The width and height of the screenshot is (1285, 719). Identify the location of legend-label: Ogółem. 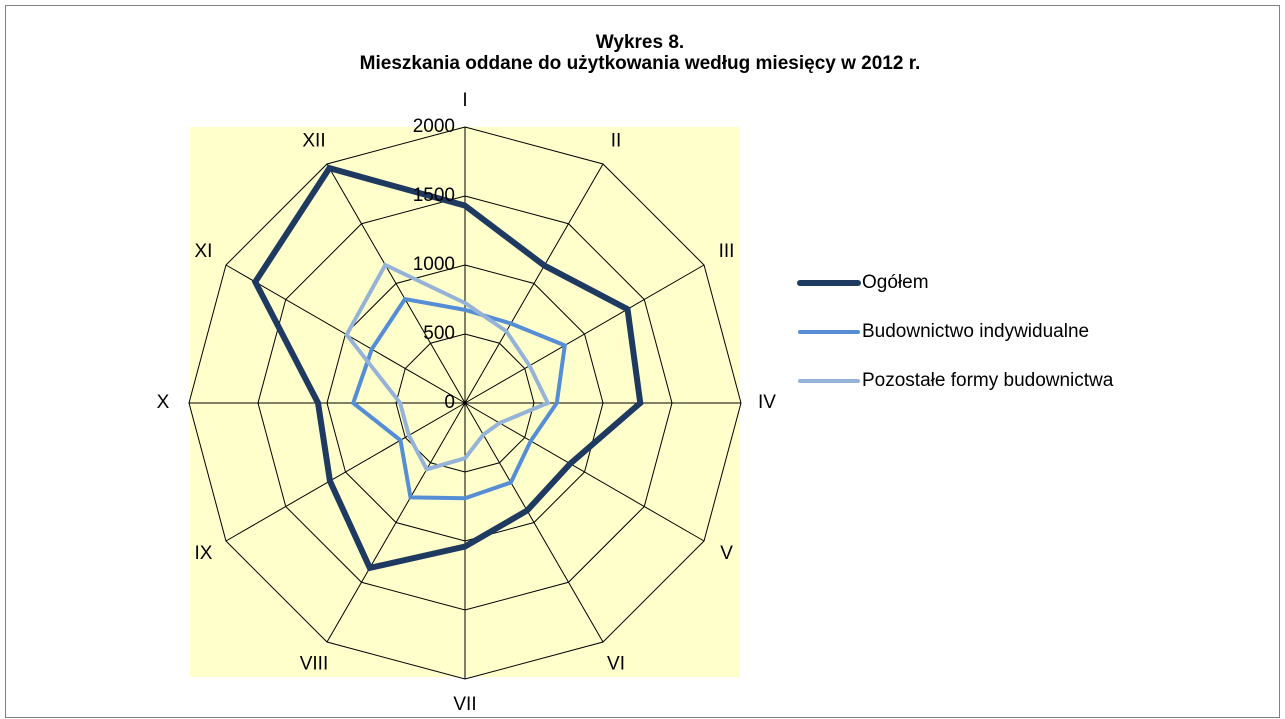
(895, 282).